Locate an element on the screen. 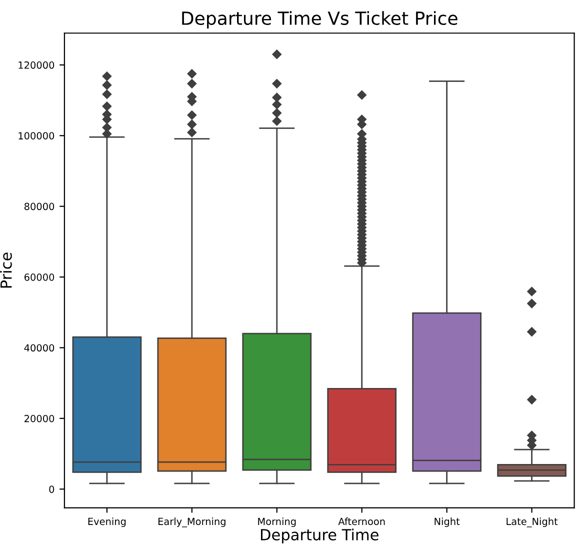 This screenshot has width=586, height=552. y-tick-label: 80000 is located at coordinates (39, 206).